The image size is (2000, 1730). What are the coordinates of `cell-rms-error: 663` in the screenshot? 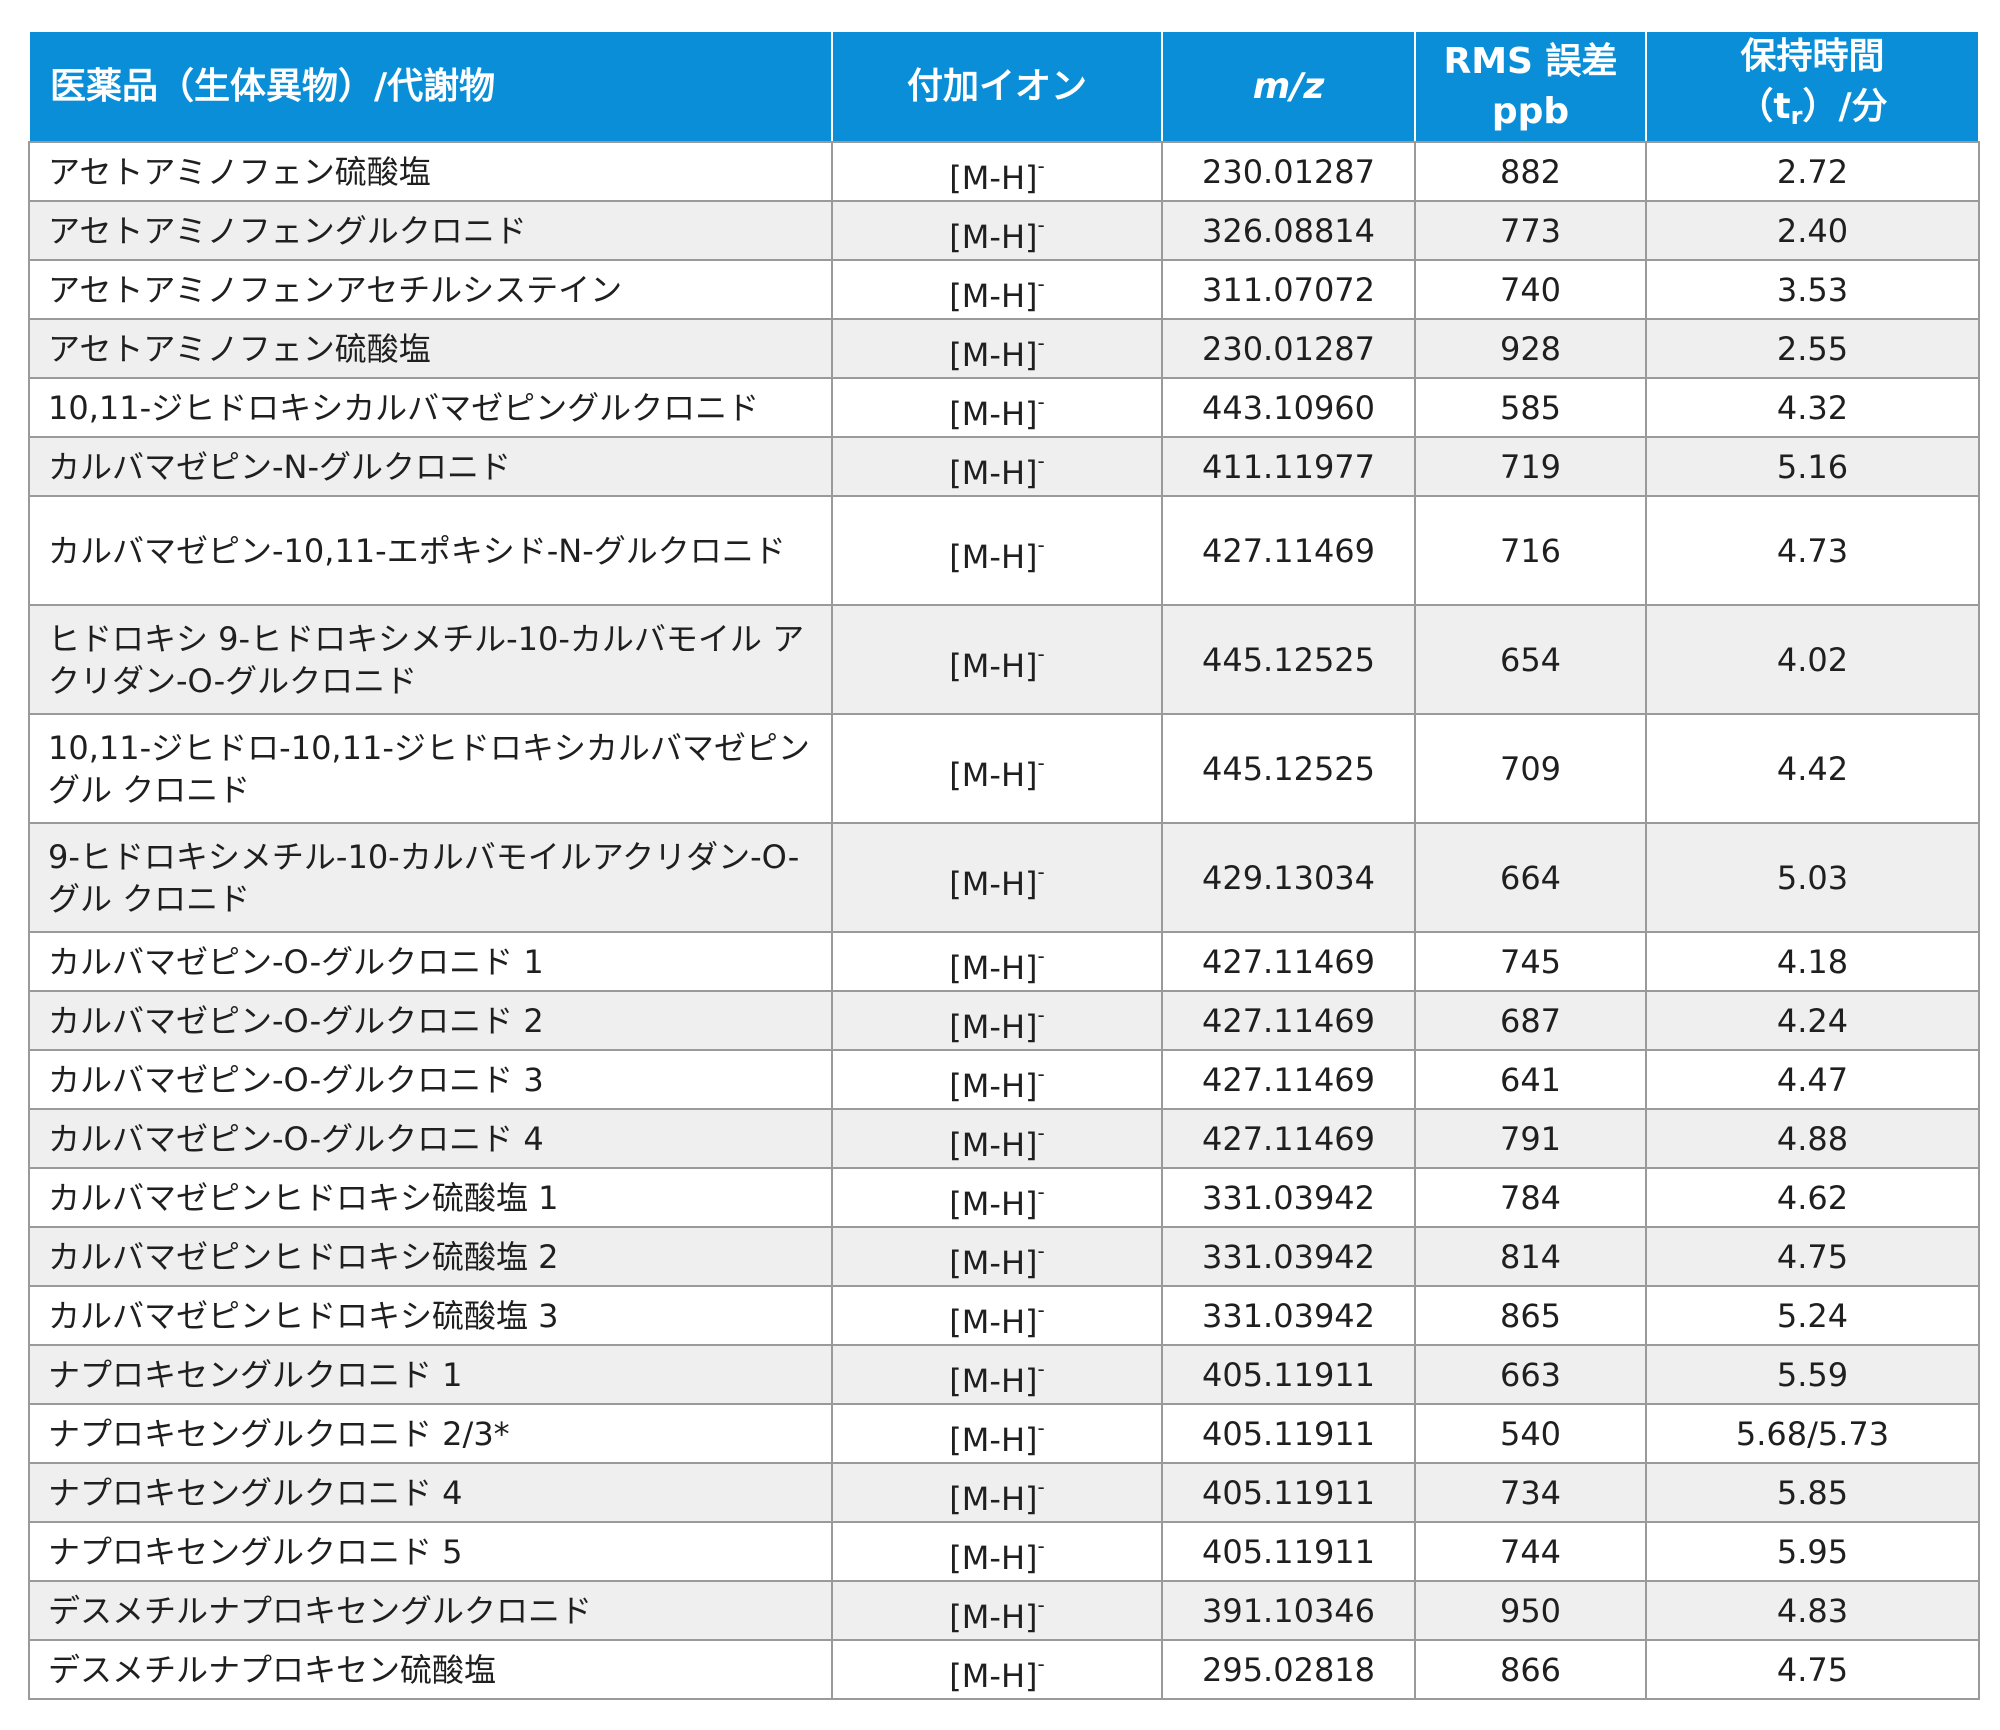 It's located at (1530, 1374).